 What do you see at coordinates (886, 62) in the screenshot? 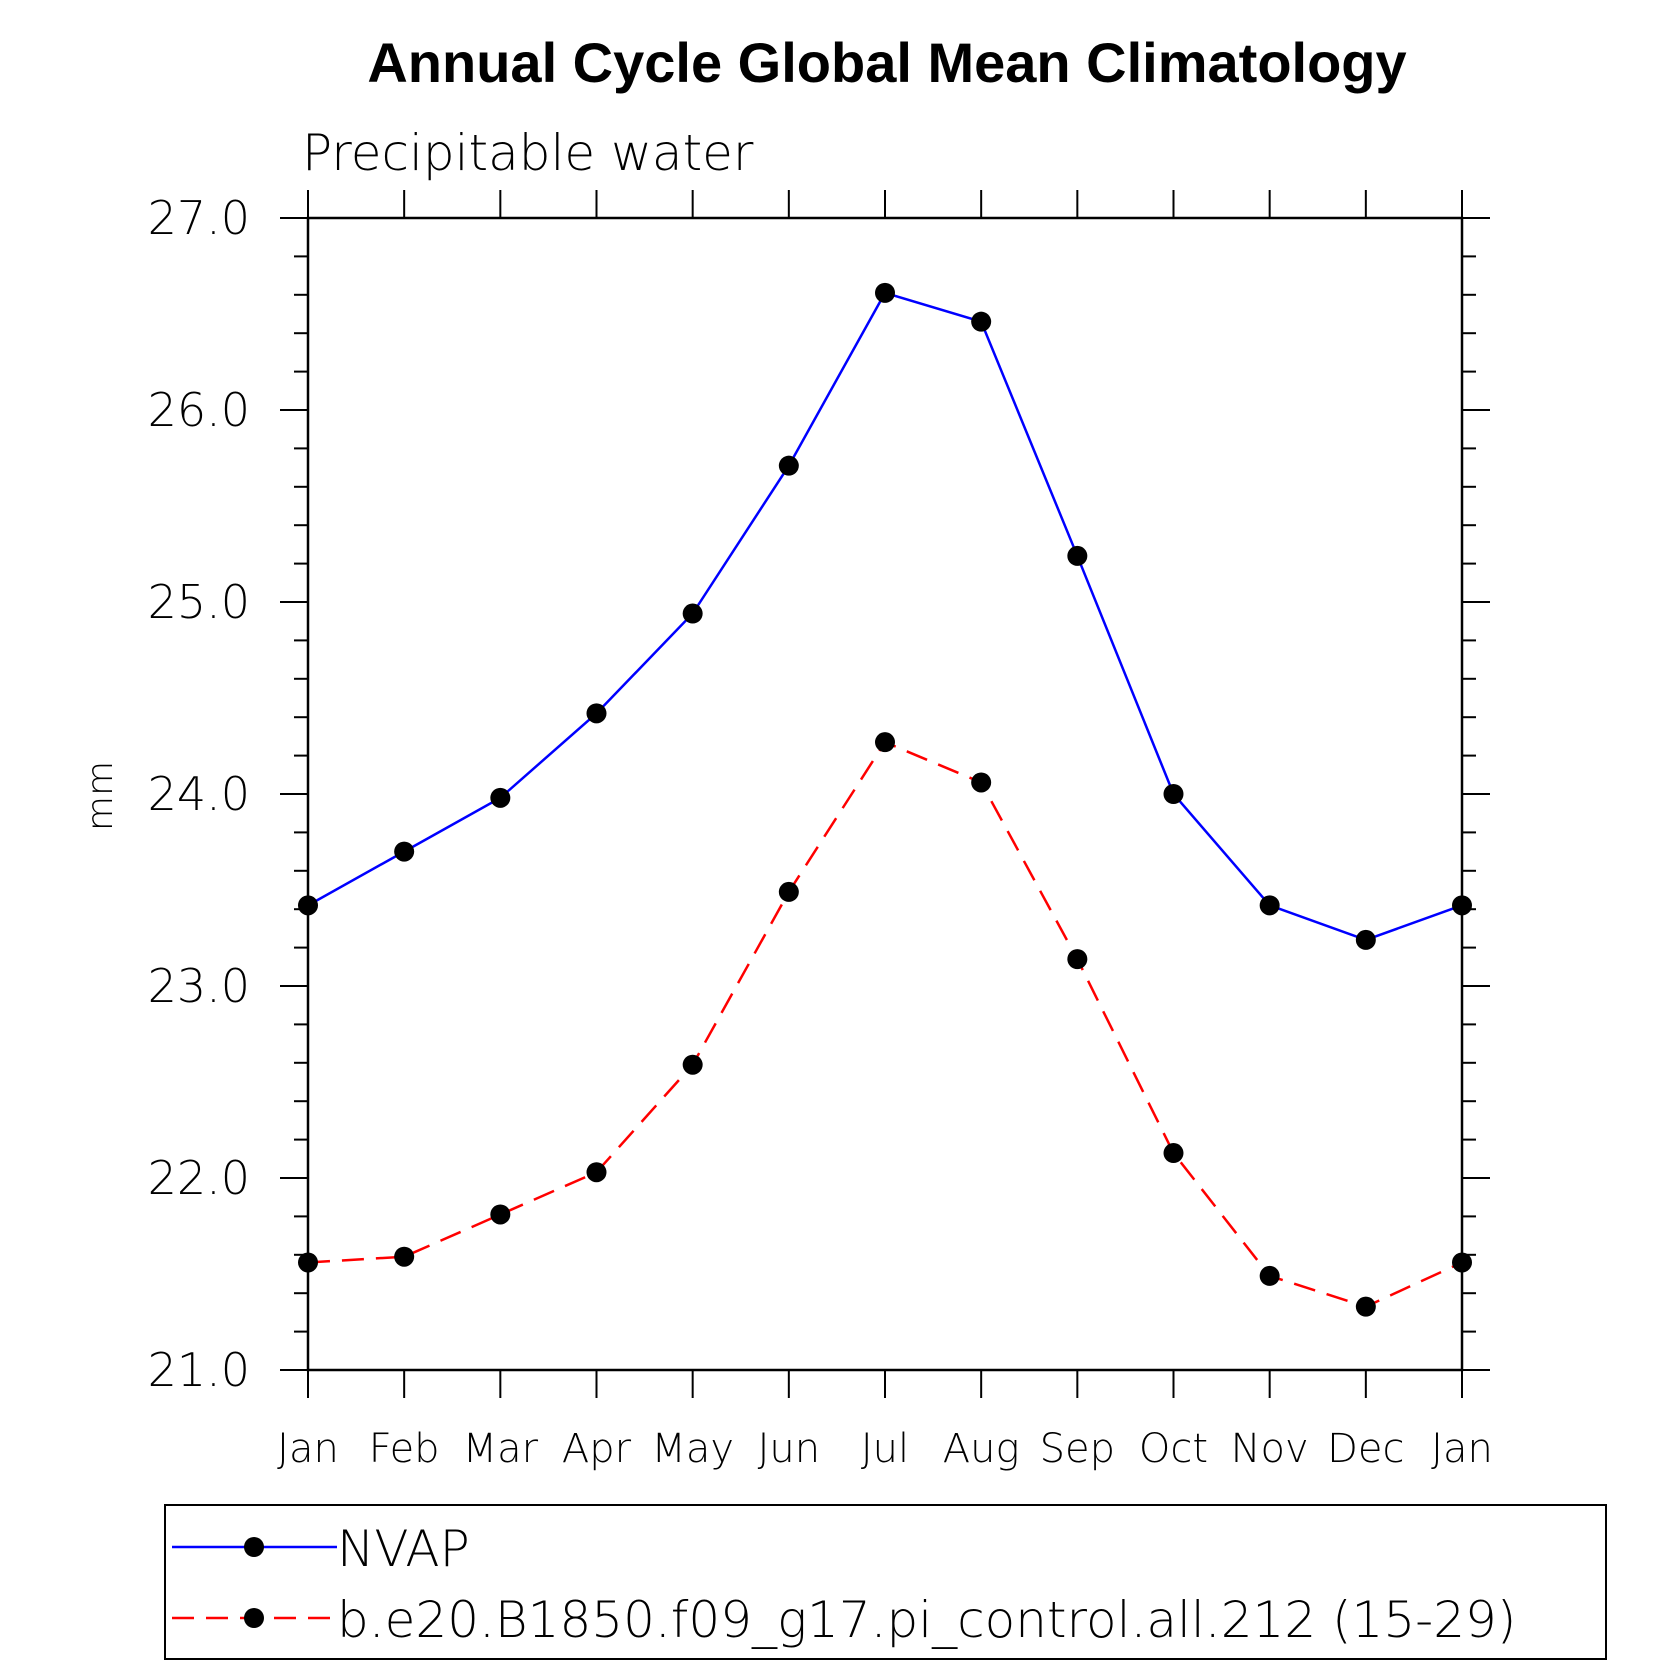
I see `chart-title: Annual Cycle Global Mean Climatology` at bounding box center [886, 62].